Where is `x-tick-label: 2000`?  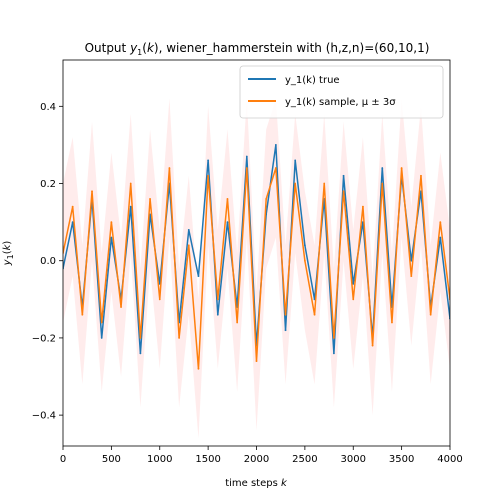
x-tick-label: 2000 is located at coordinates (256, 459).